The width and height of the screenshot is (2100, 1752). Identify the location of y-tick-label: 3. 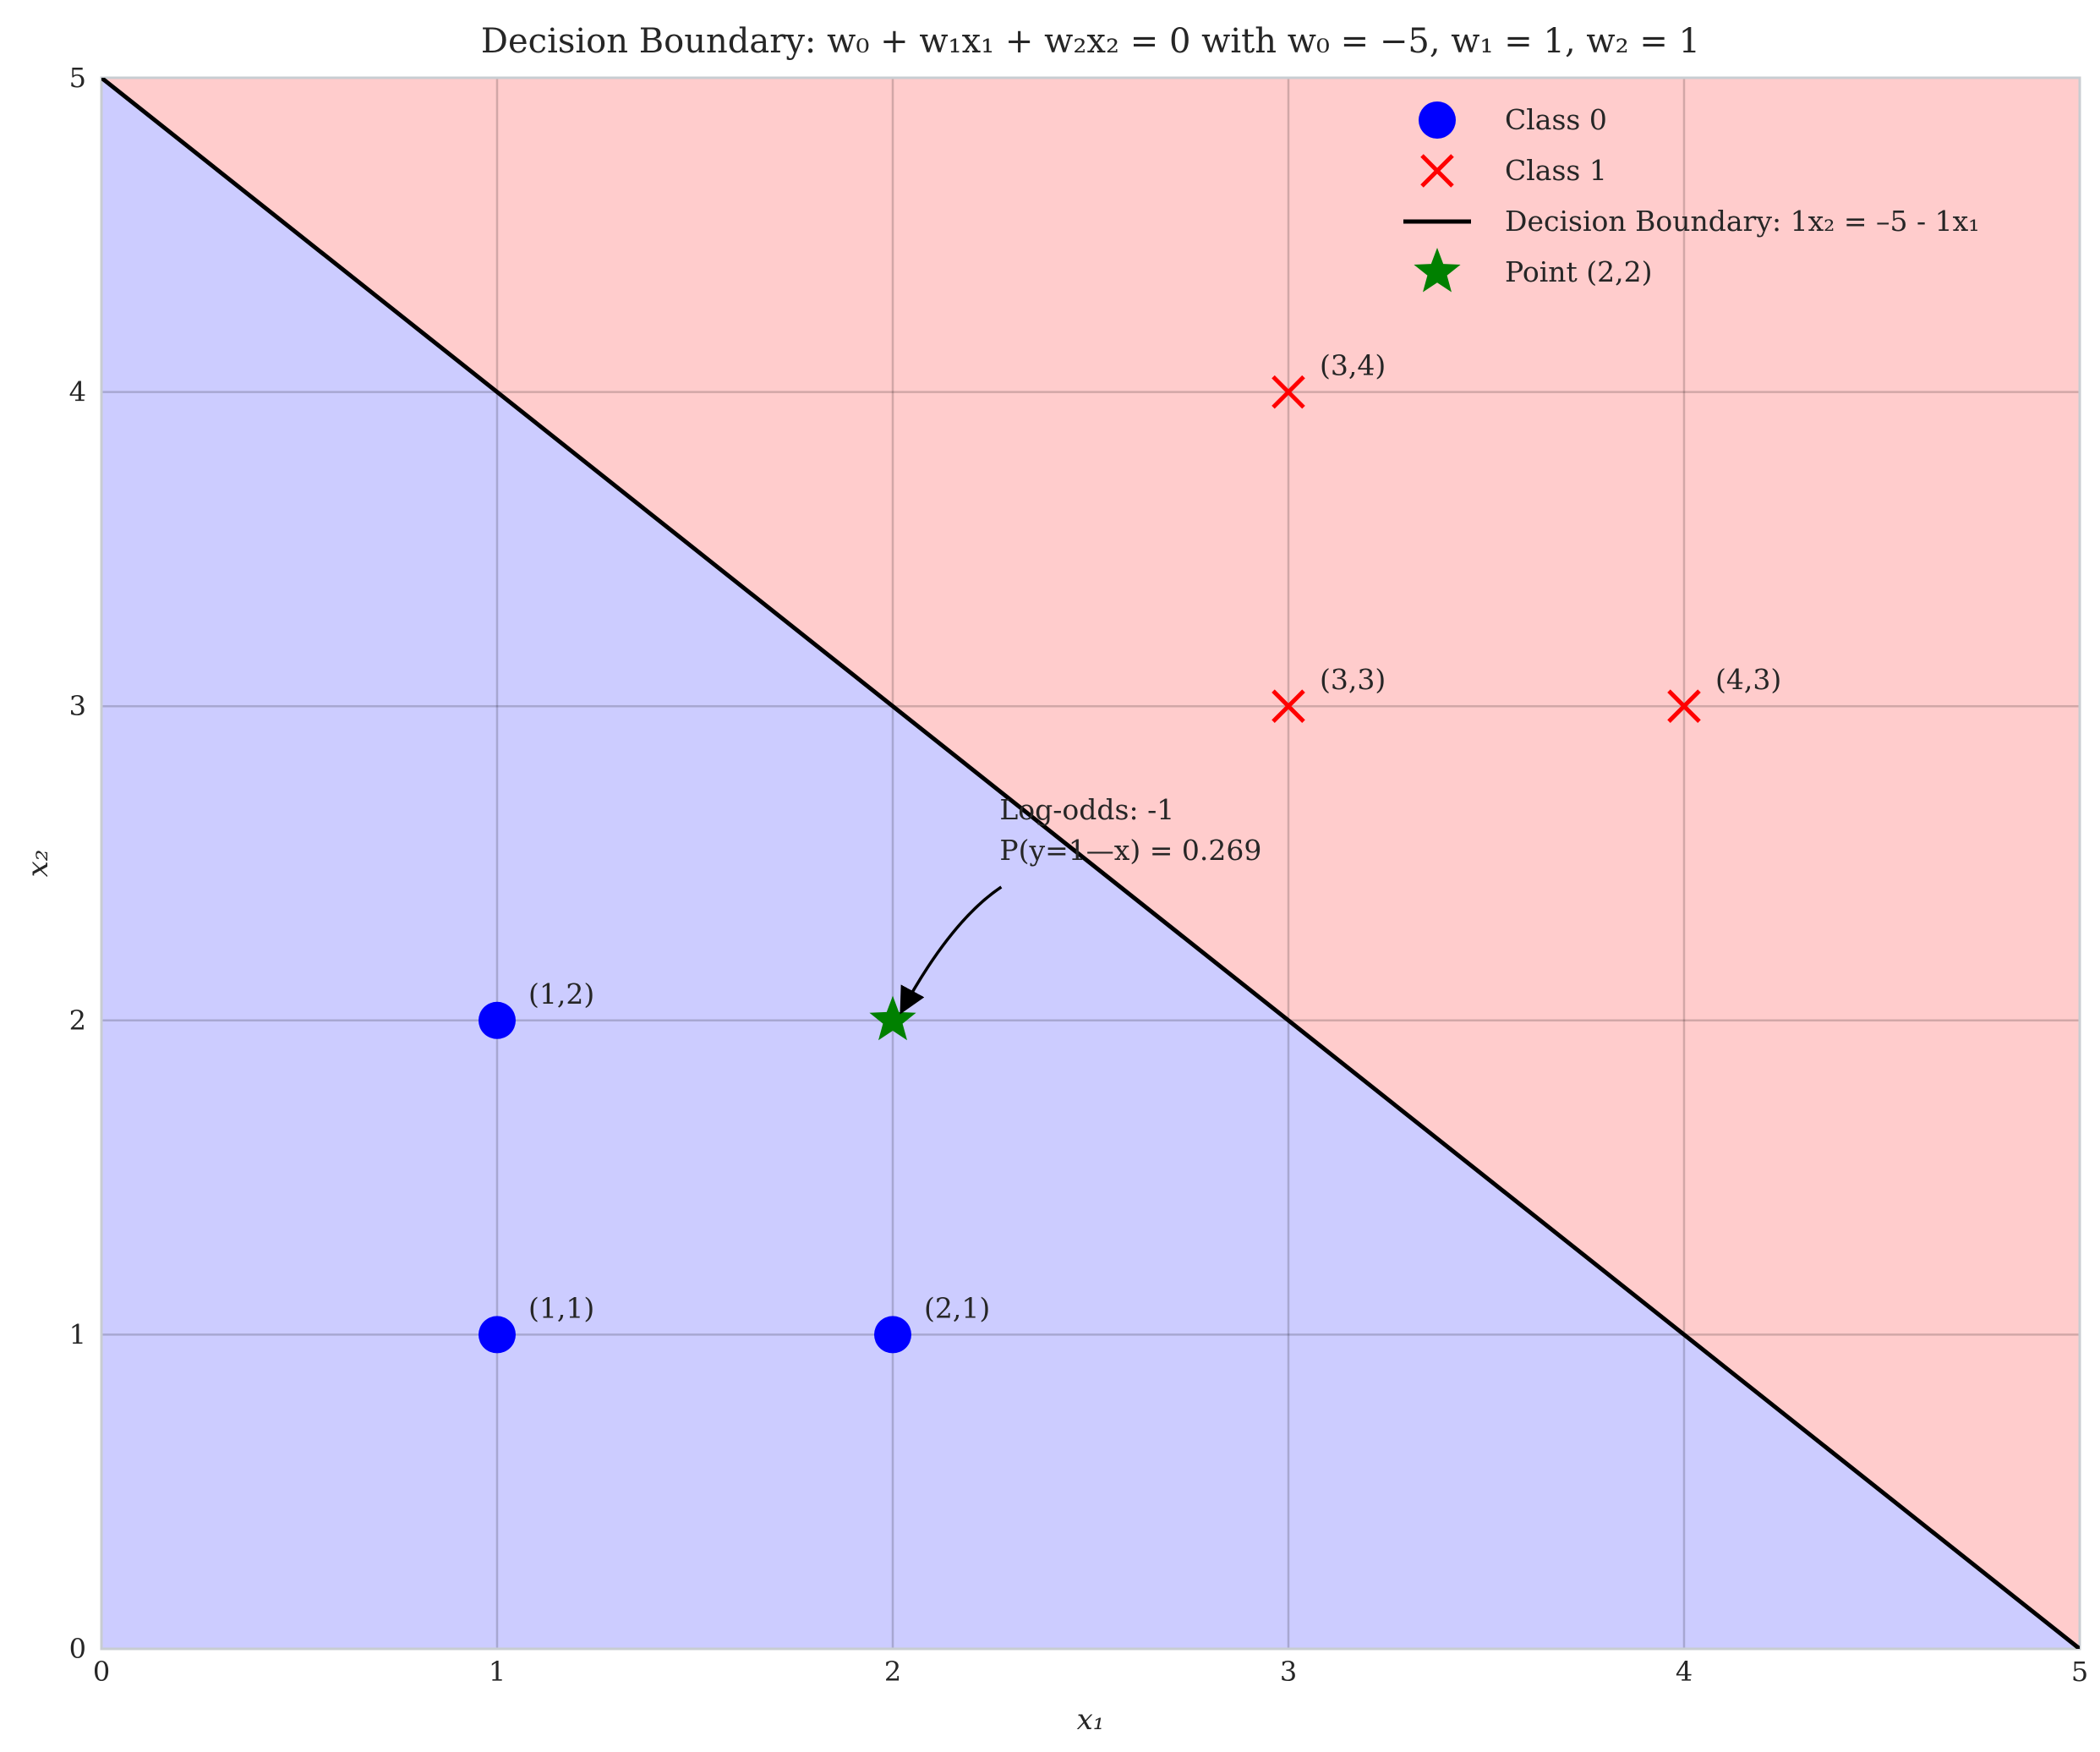
(77, 706).